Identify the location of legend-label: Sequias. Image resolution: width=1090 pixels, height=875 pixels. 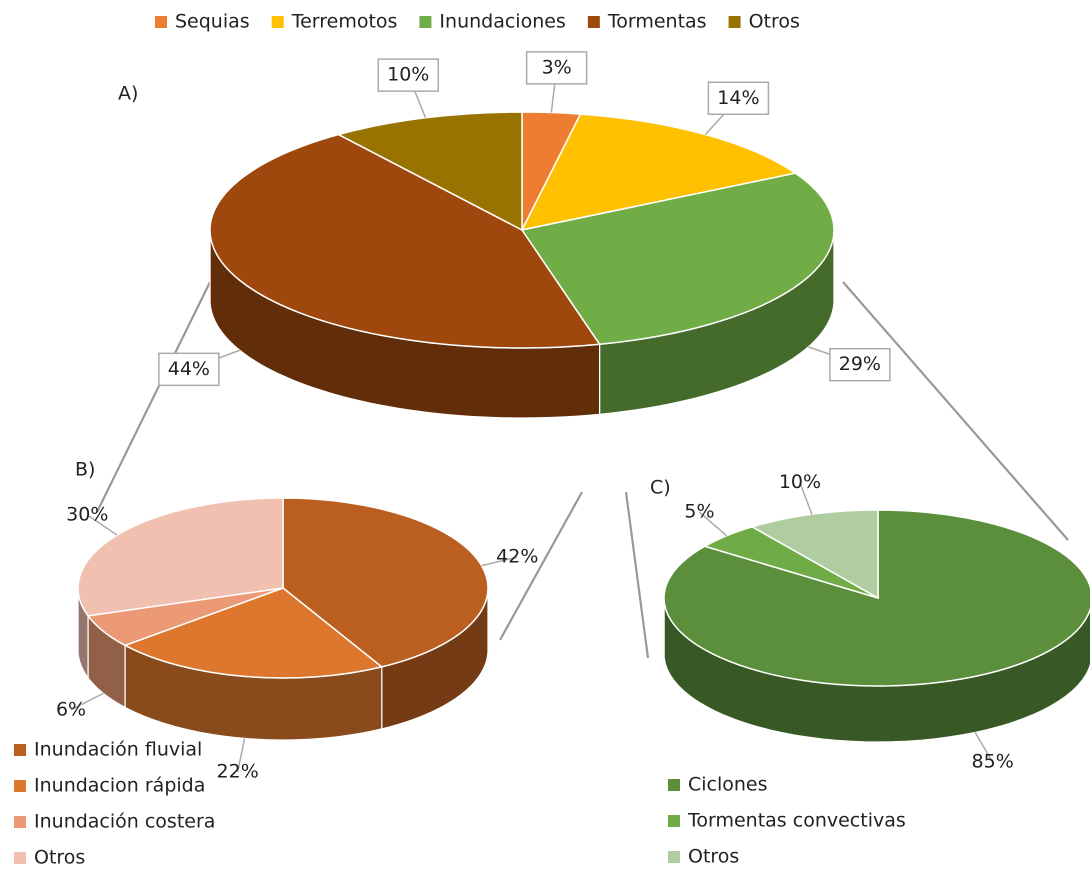
(212, 22).